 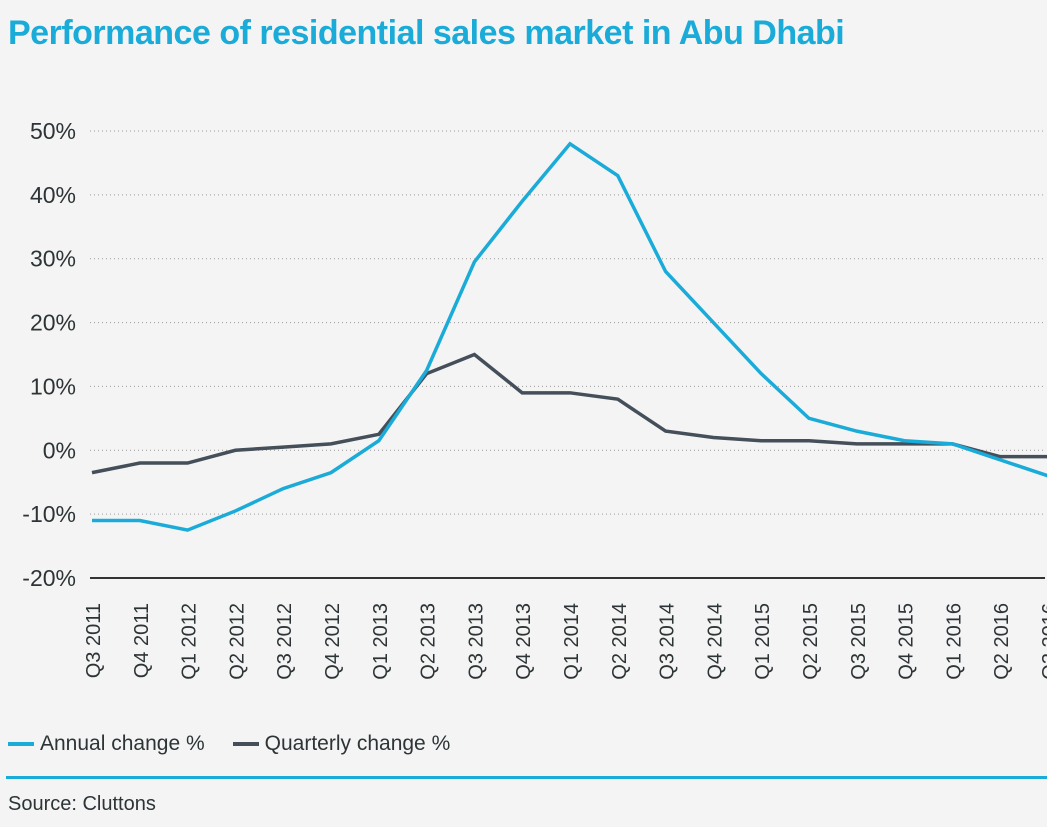 I want to click on legend-swatch-annual, so click(x=21, y=744).